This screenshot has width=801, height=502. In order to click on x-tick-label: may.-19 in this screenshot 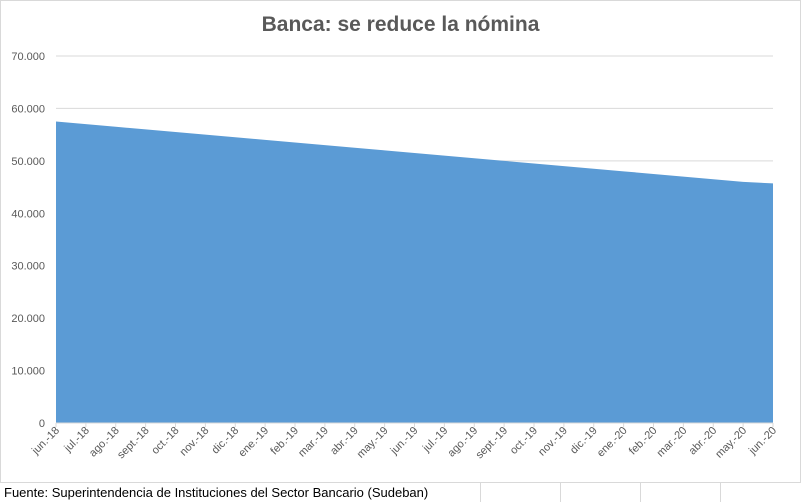, I will do `click(373, 443)`.